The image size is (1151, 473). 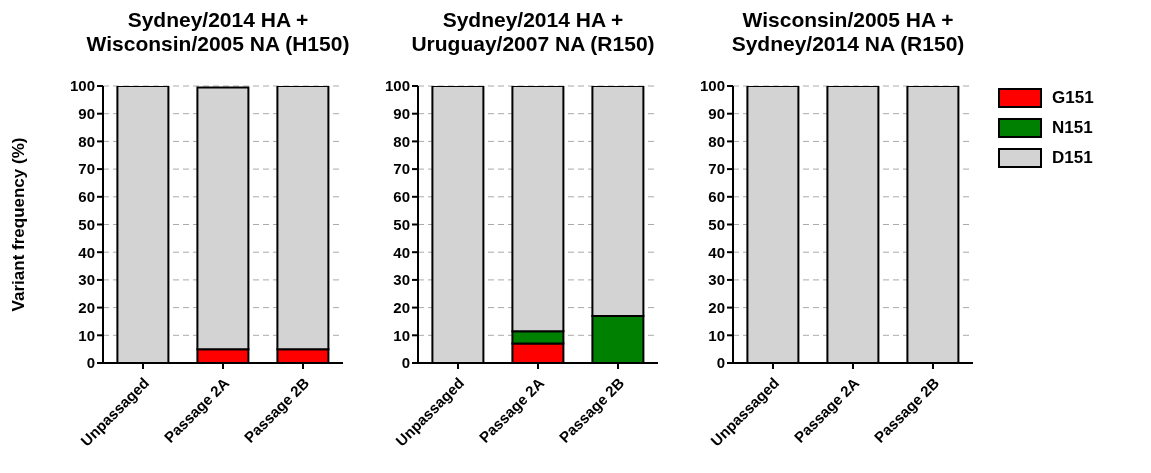 I want to click on chart-title: Sydney/2014 HA + Uruguay/2007 NA (R150), so click(x=533, y=32).